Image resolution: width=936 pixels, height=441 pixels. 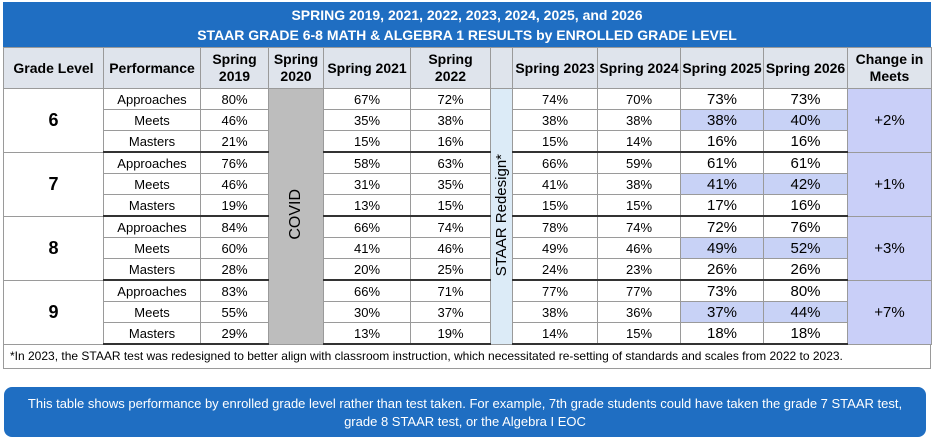 I want to click on value-cell: 29%, so click(x=234, y=333).